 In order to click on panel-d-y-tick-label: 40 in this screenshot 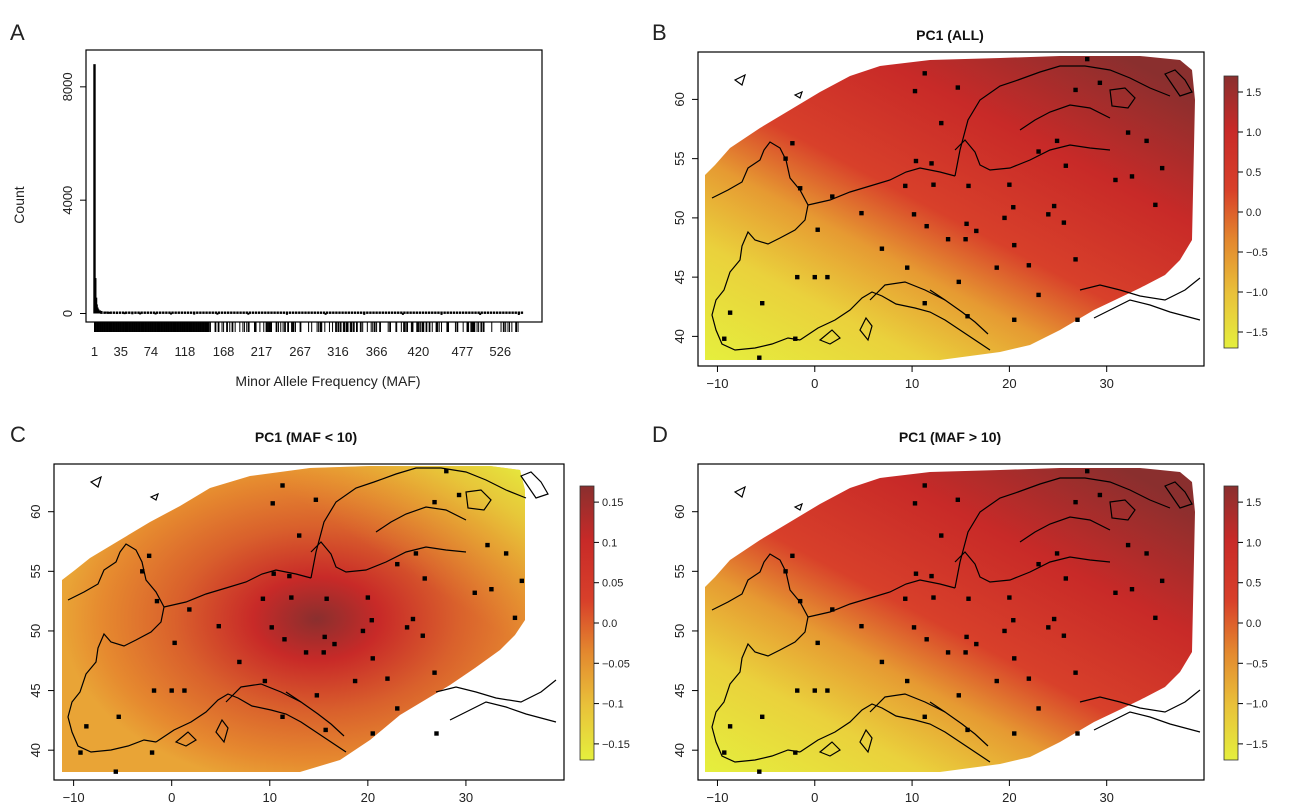, I will do `click(679, 750)`.